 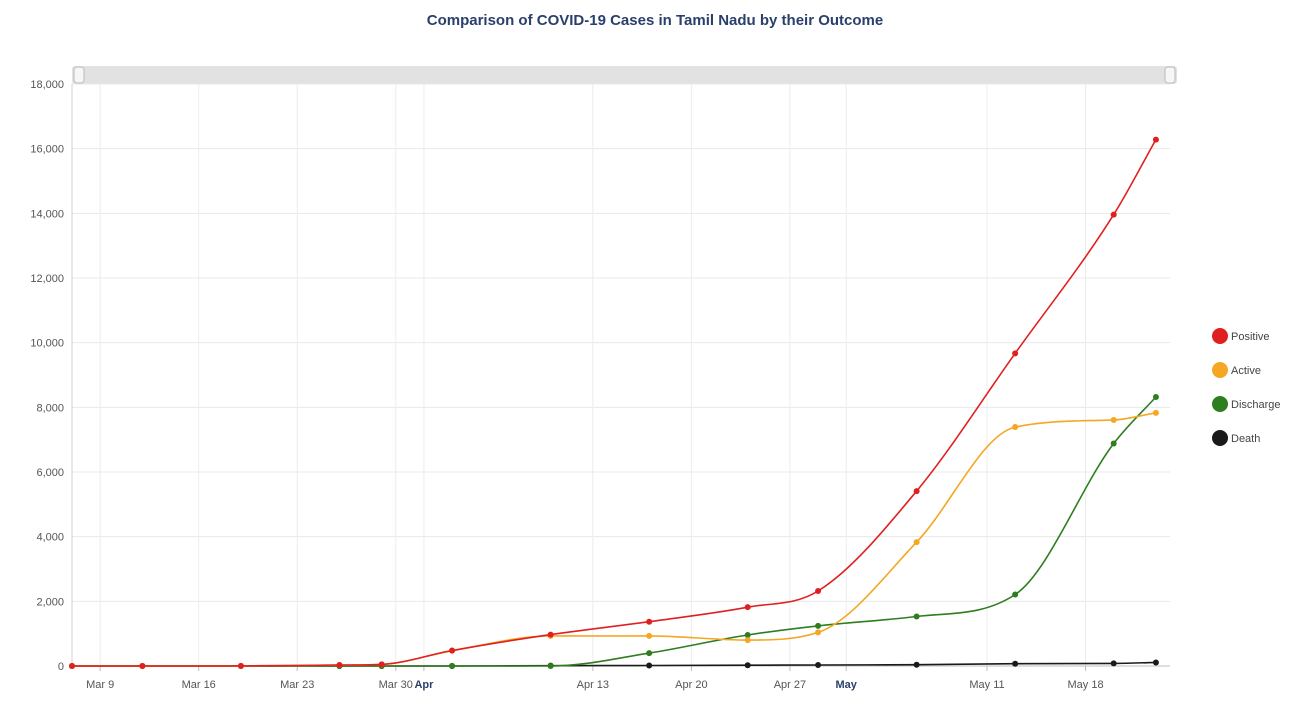 I want to click on y-tick-label: 16,000, so click(x=47, y=150).